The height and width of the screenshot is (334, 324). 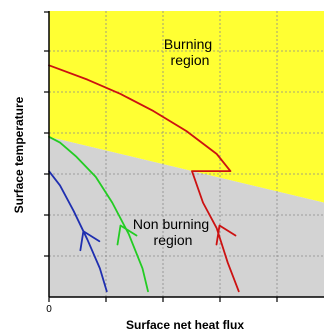 I want to click on non-burning-region-label-line-2: region, so click(x=173, y=240).